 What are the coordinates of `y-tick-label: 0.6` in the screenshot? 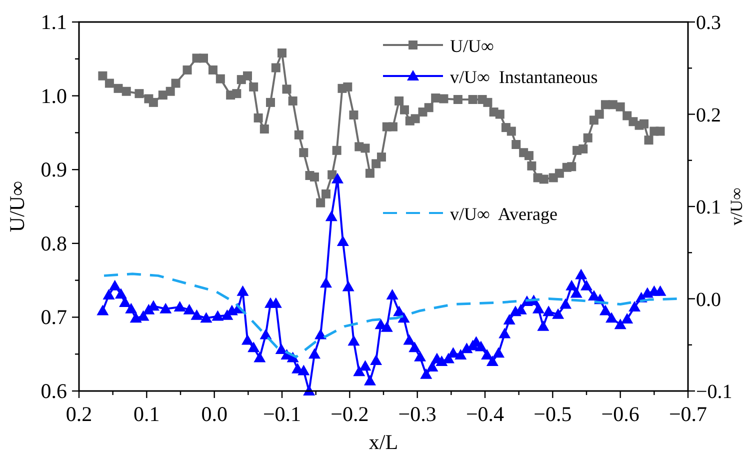 It's located at (53, 391).